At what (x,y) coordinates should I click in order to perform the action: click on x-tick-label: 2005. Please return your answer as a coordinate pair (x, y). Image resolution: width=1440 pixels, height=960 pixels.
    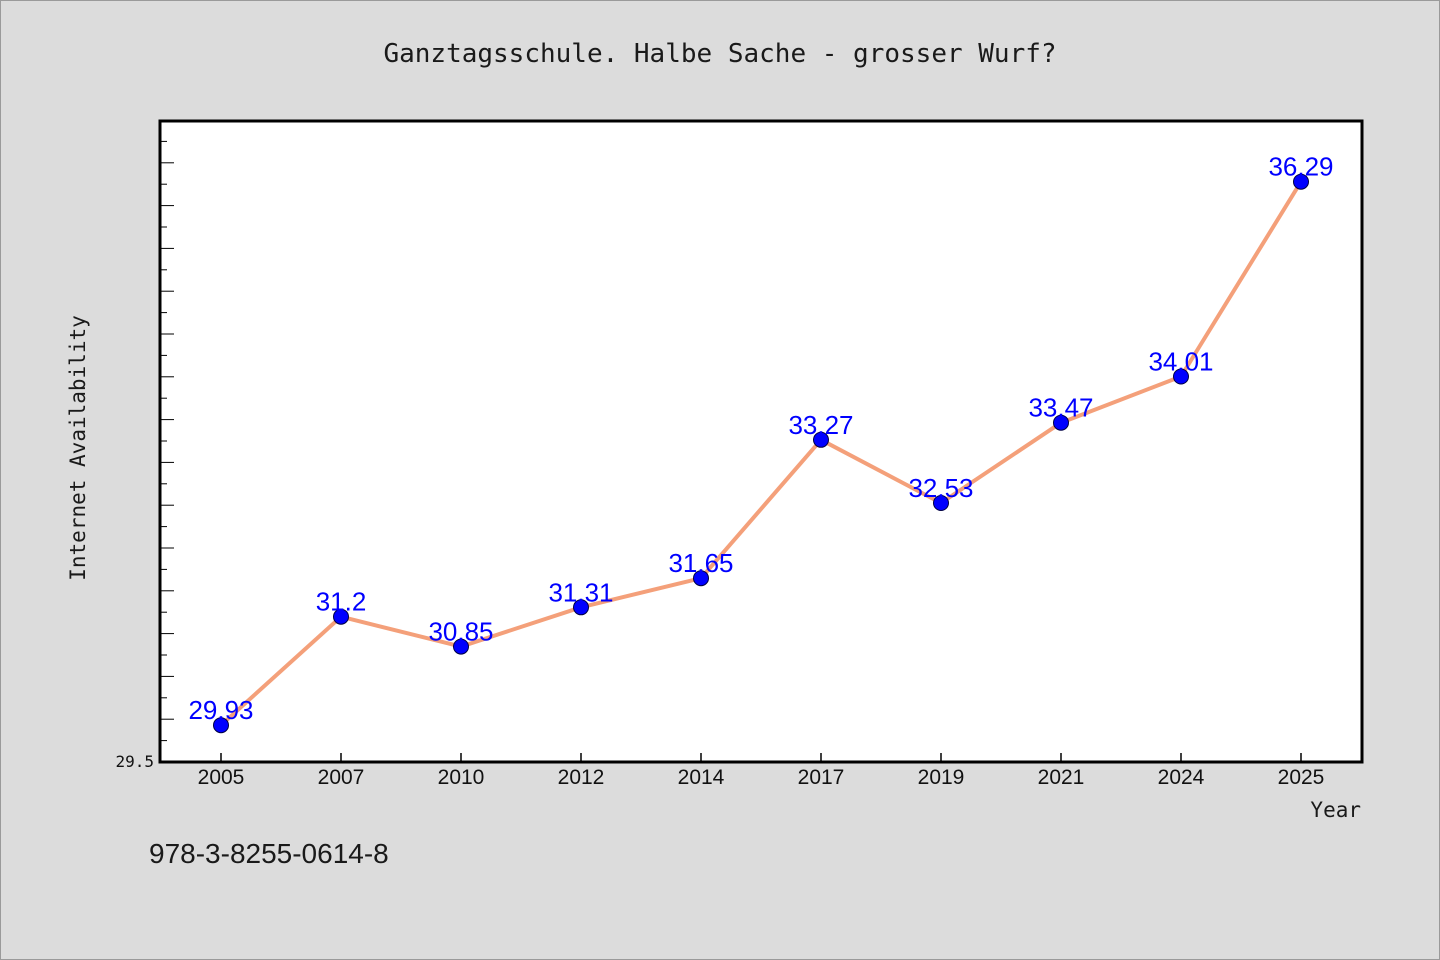
    Looking at the image, I should click on (221, 777).